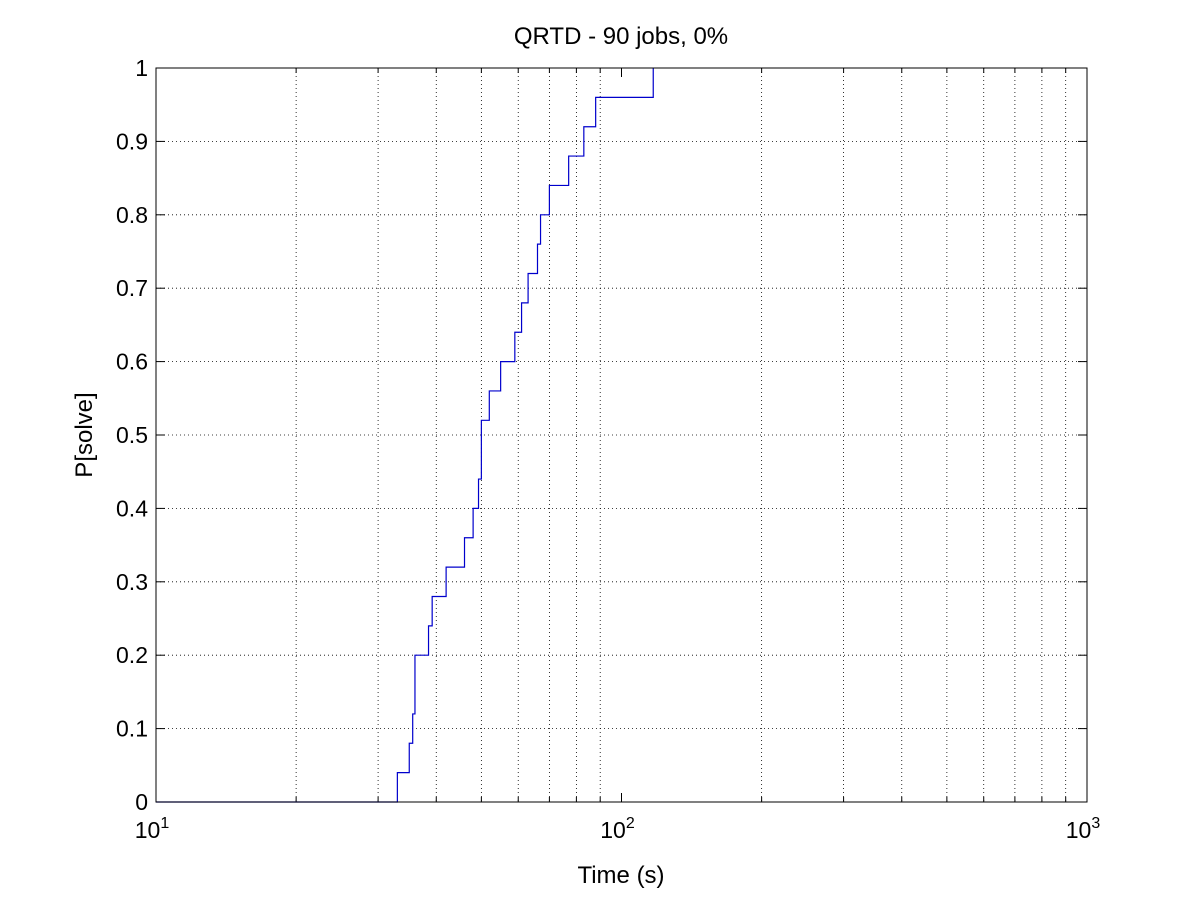 The width and height of the screenshot is (1201, 906). What do you see at coordinates (1083, 829) in the screenshot?
I see `x-tick-label: 10³` at bounding box center [1083, 829].